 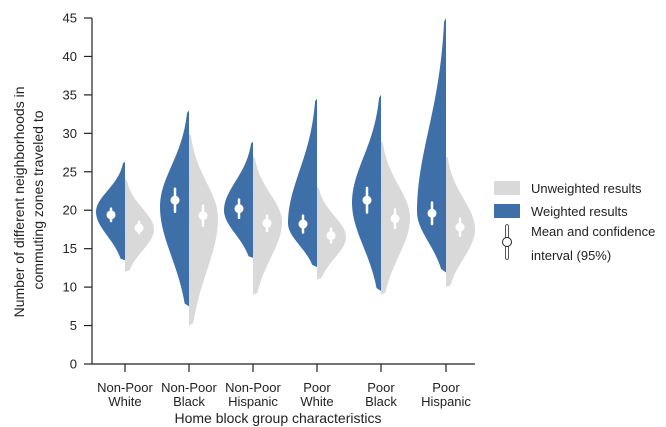 What do you see at coordinates (70, 287) in the screenshot?
I see `y-tick-label-2: 10` at bounding box center [70, 287].